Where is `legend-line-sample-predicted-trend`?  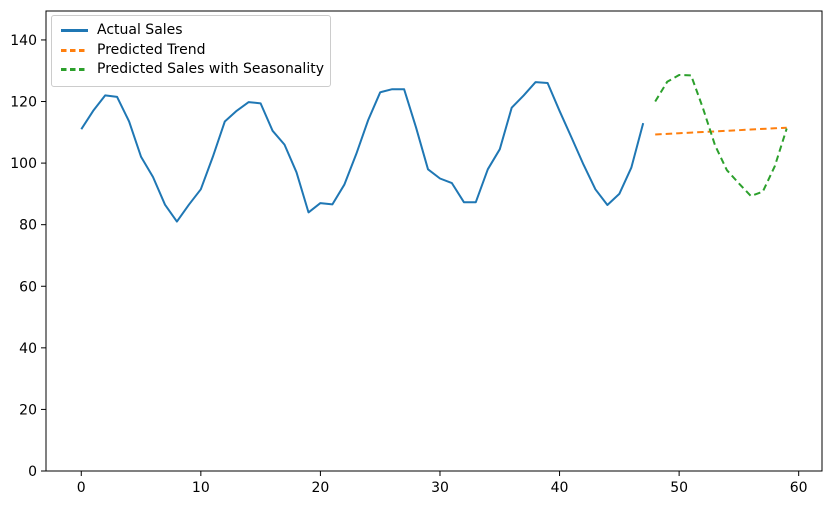 legend-line-sample-predicted-trend is located at coordinates (74, 50).